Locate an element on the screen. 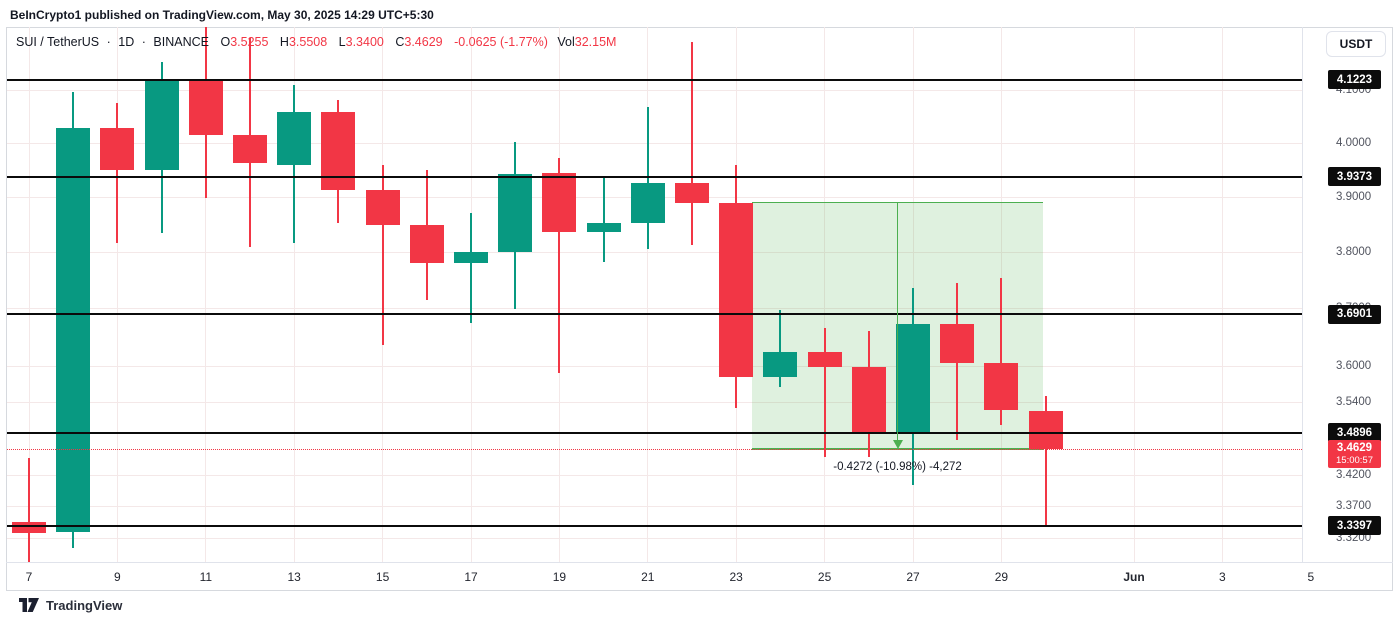 Image resolution: width=1400 pixels, height=627 pixels. current-price-badge: 3.4629 15:00:57 is located at coordinates (1354, 453).